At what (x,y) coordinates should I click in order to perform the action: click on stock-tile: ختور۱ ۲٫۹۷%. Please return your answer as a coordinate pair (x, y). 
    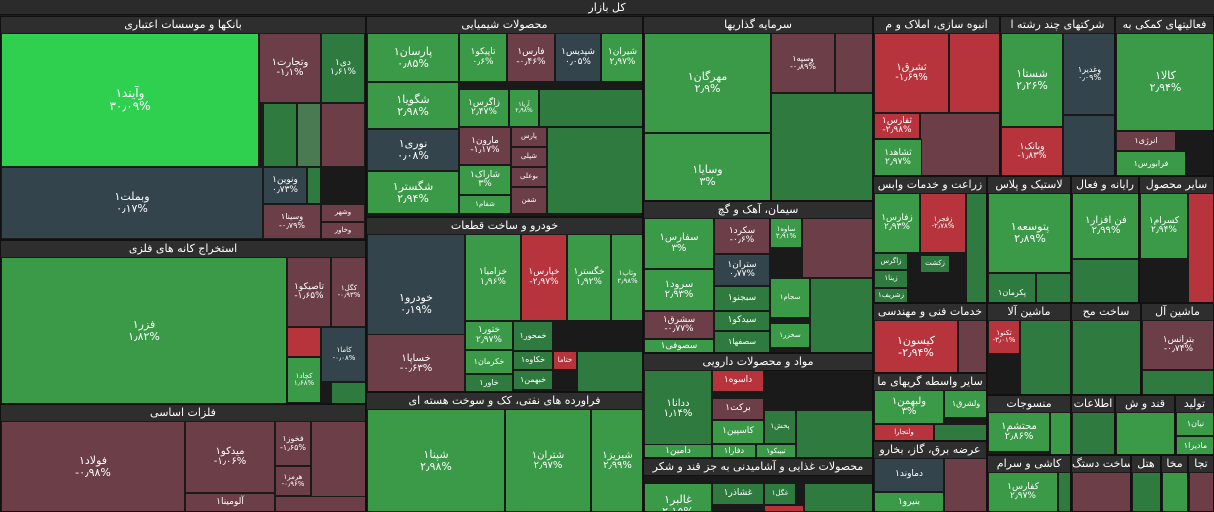
    Looking at the image, I should click on (489, 335).